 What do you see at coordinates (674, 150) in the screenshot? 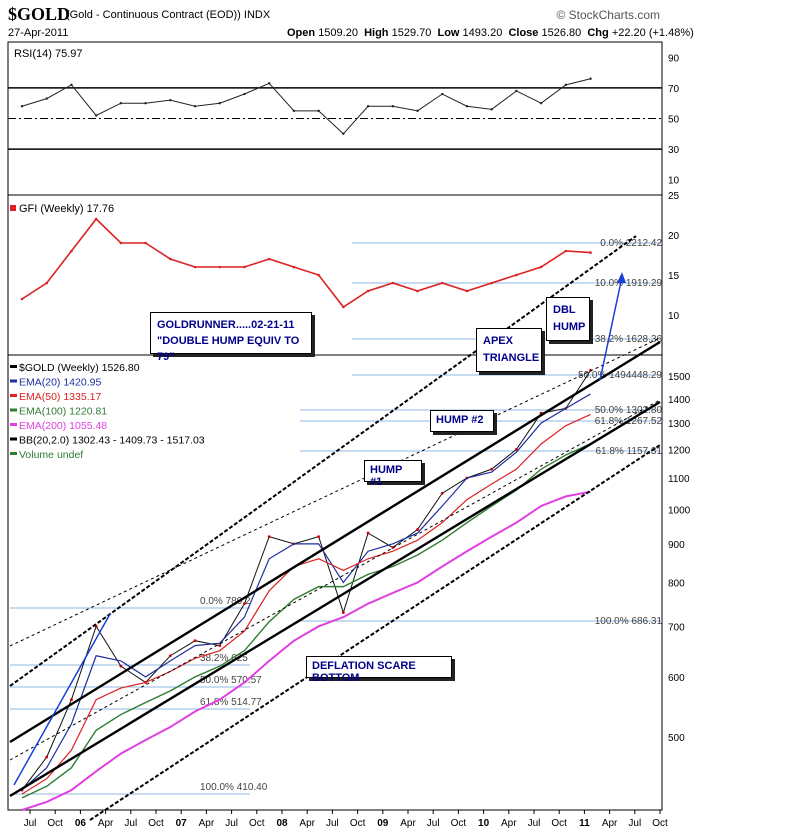
I see `rsi-tick-label: 30` at bounding box center [674, 150].